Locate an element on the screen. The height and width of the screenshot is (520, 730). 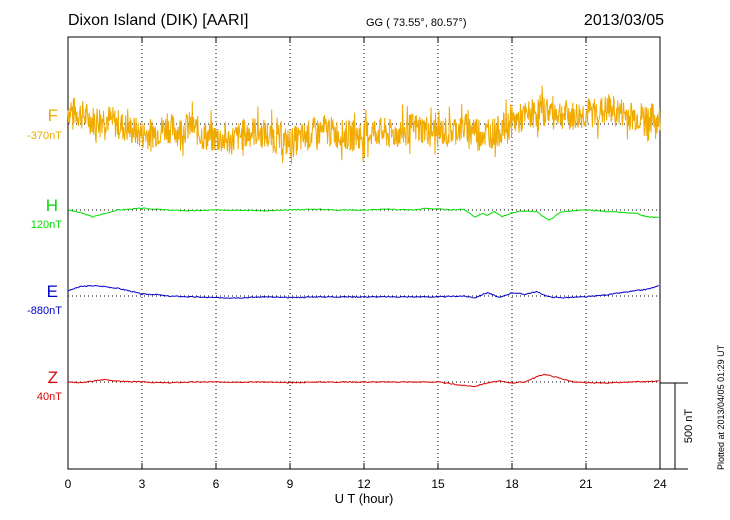
series-line-z is located at coordinates (363, 380).